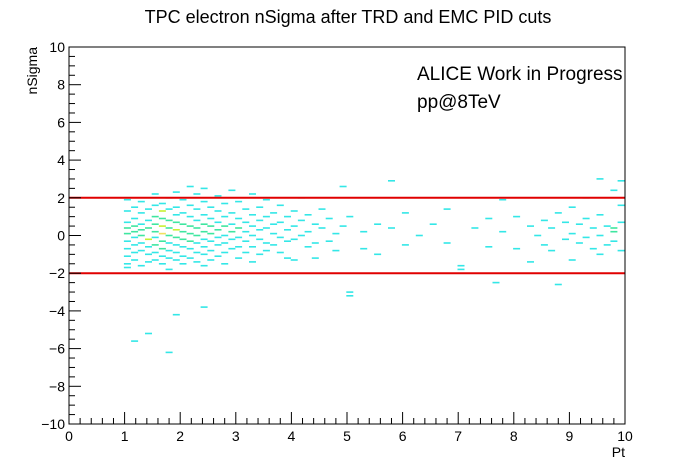 Image resolution: width=696 pixels, height=472 pixels. I want to click on y-tick-label: 8, so click(61, 85).